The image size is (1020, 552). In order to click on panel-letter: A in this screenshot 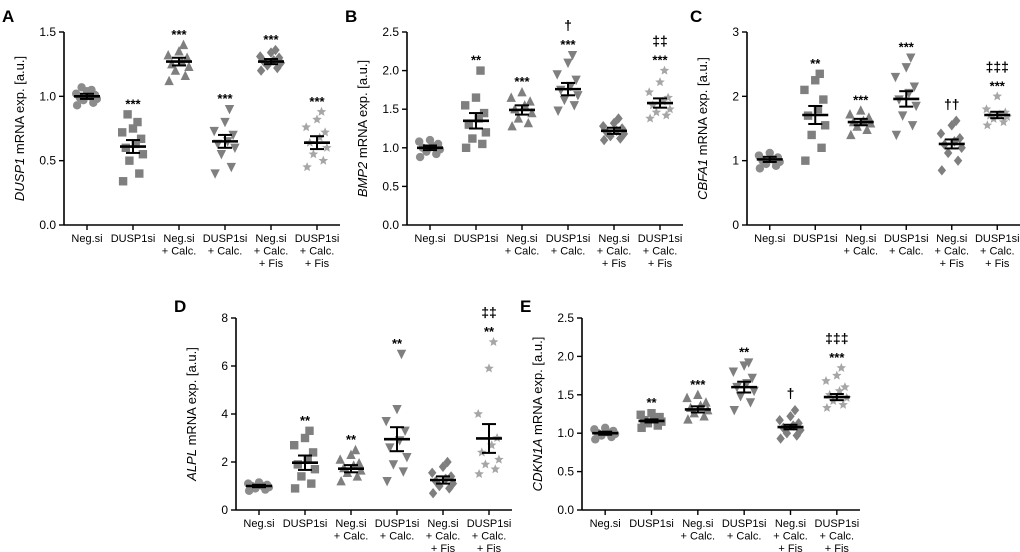, I will do `click(8, 16)`.